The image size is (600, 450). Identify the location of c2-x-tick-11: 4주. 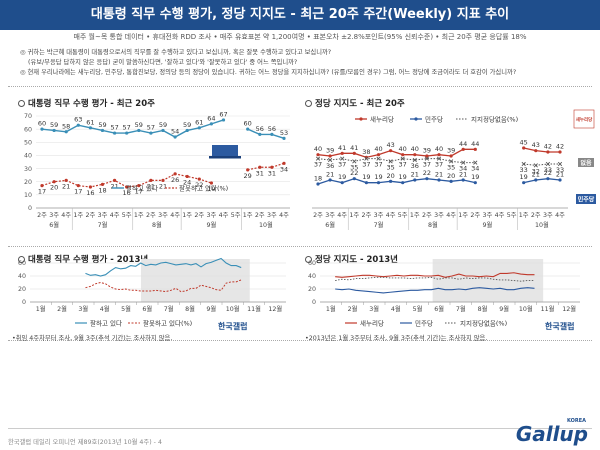
(451, 215).